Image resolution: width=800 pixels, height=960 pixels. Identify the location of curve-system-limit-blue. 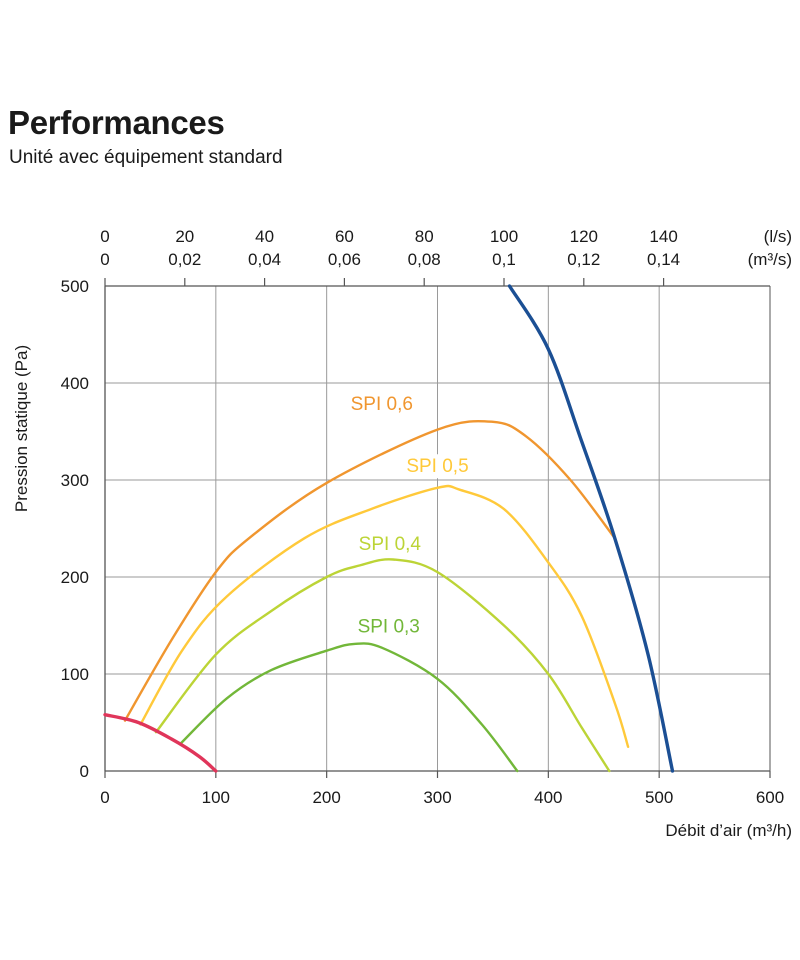
(591, 528).